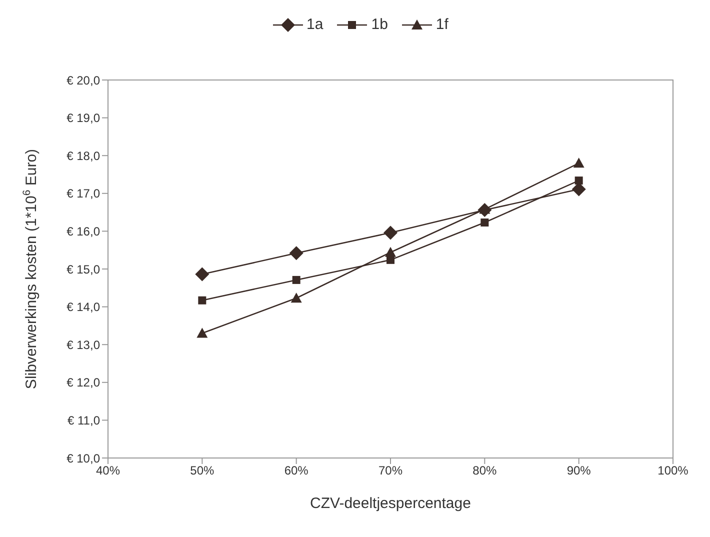  Describe the element at coordinates (83, 269) in the screenshot. I see `y-tick-label: € 15,0` at that location.